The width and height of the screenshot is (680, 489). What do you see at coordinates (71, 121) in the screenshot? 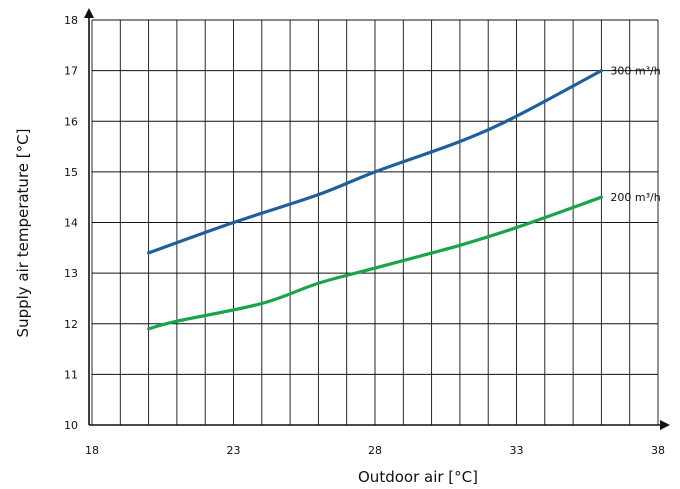
I see `y-tick-label: 16` at bounding box center [71, 121].